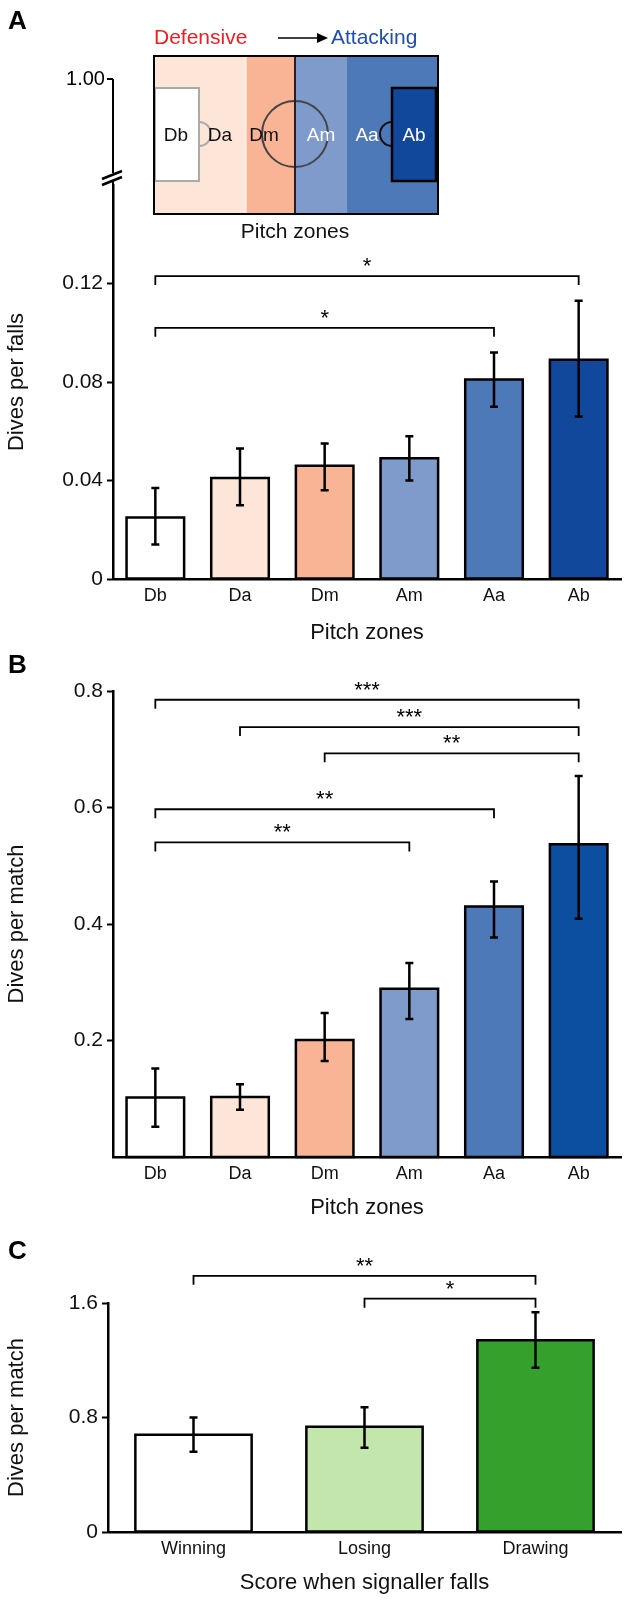 This screenshot has height=1600, width=631. I want to click on y-tick-label: 0.6, so click(88, 806).